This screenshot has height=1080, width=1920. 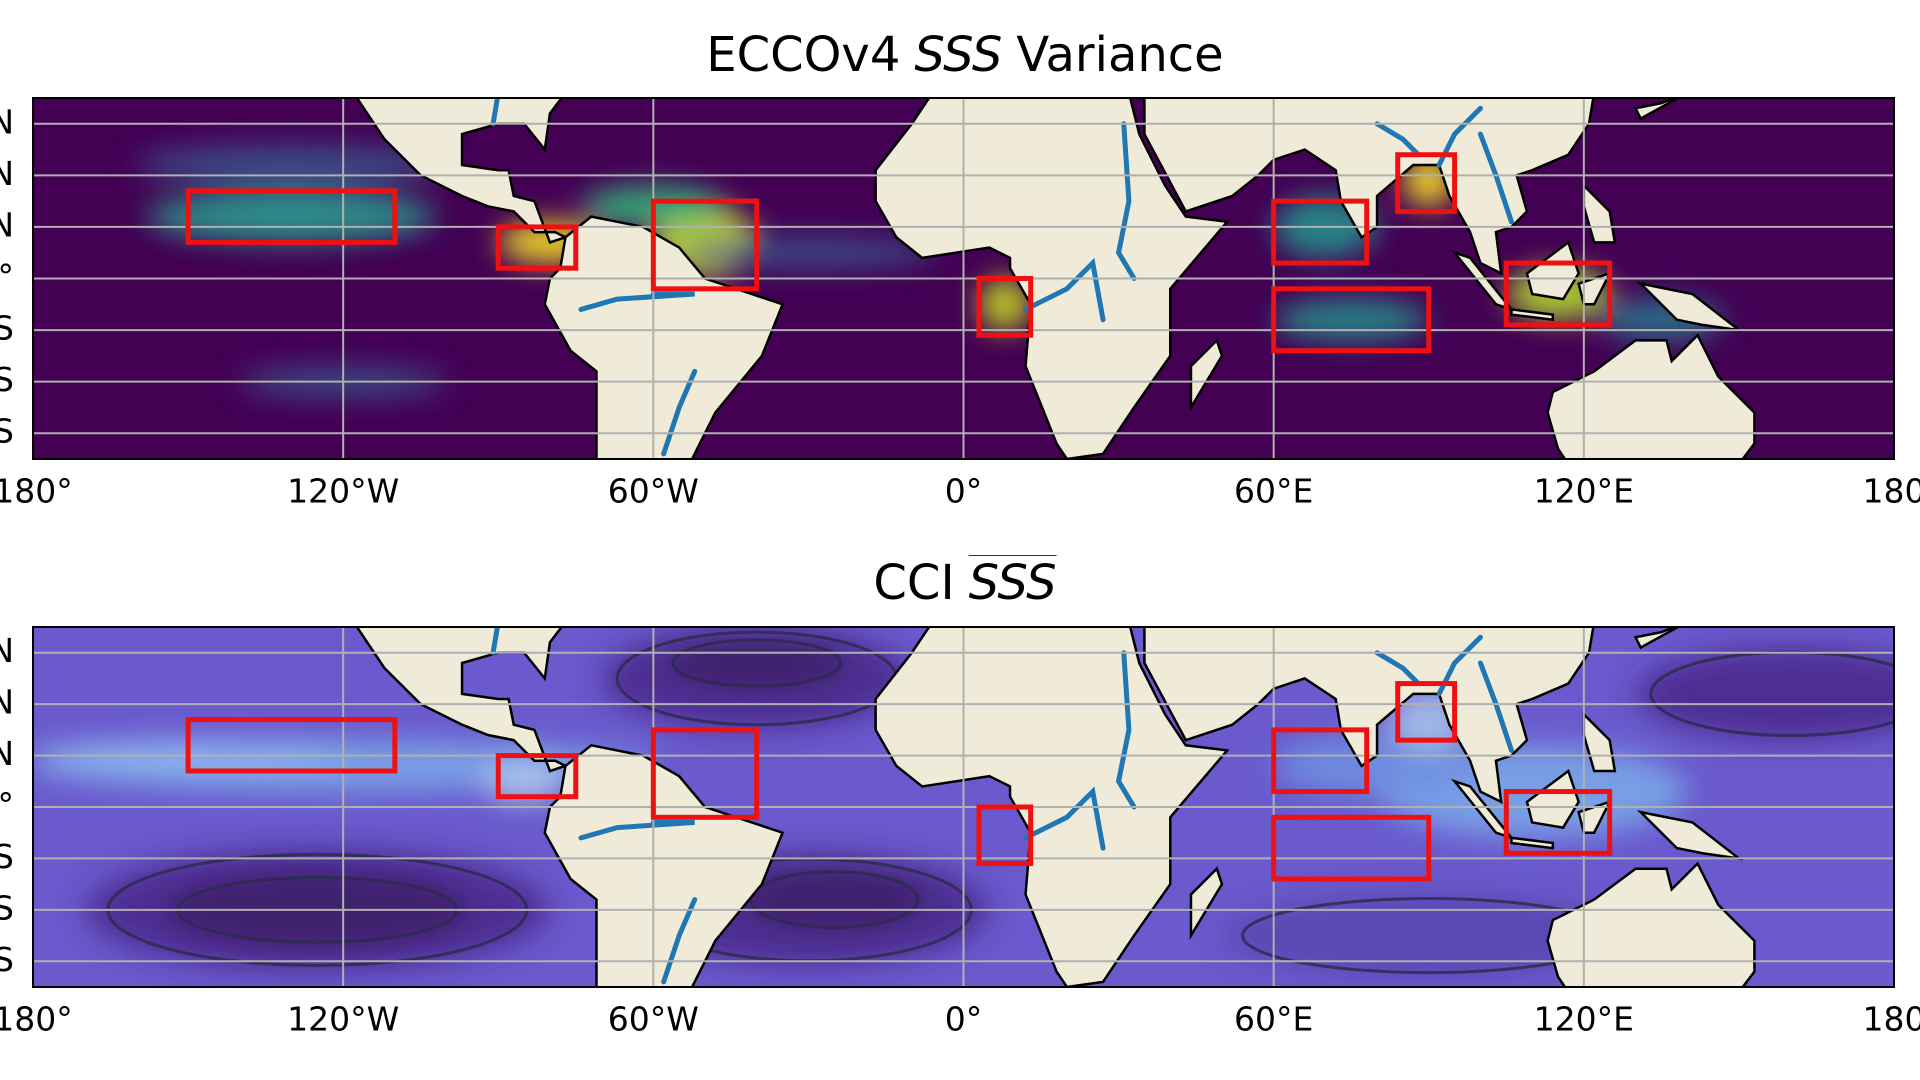 What do you see at coordinates (964, 583) in the screenshot?
I see `panel-title: CCI SSS` at bounding box center [964, 583].